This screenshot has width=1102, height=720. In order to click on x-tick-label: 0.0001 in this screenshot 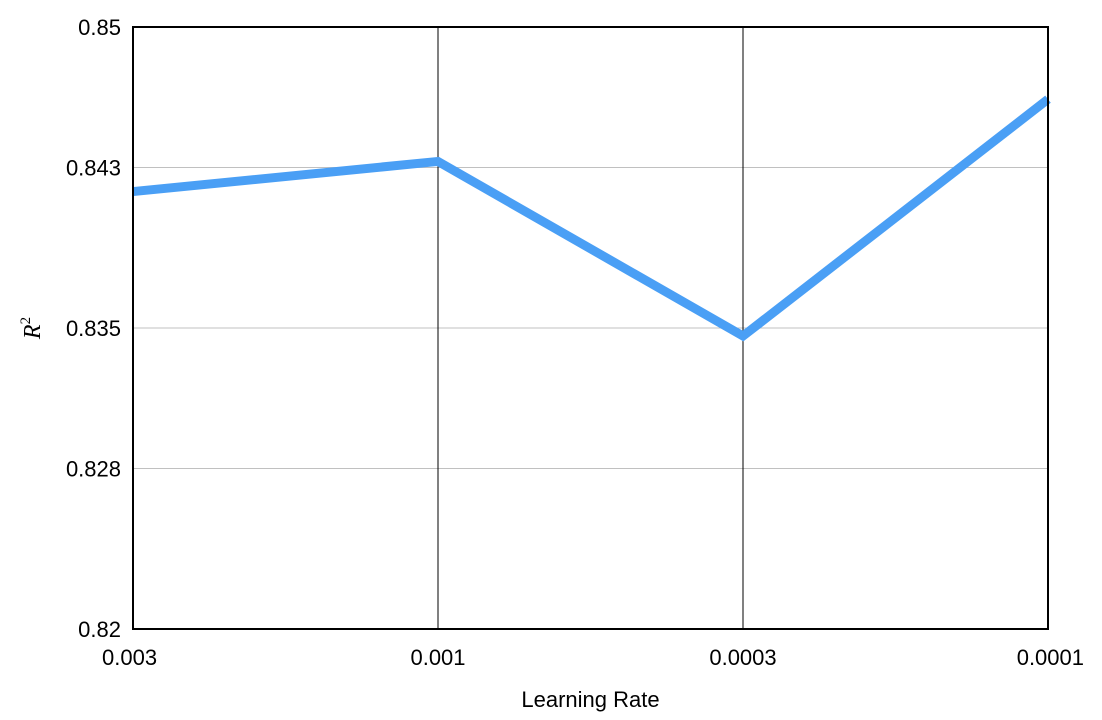, I will do `click(1050, 657)`.